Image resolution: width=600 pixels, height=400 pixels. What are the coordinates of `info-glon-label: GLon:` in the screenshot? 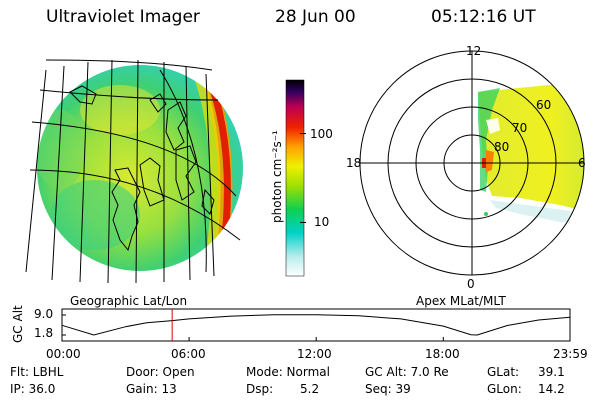 It's located at (504, 389).